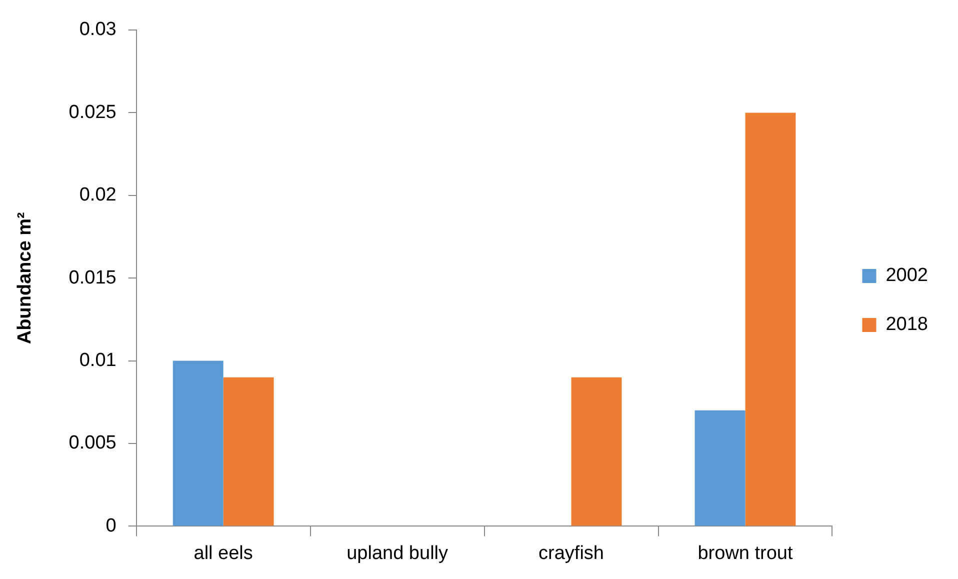  Describe the element at coordinates (111, 525) in the screenshot. I see `y-tick-label: 0` at that location.